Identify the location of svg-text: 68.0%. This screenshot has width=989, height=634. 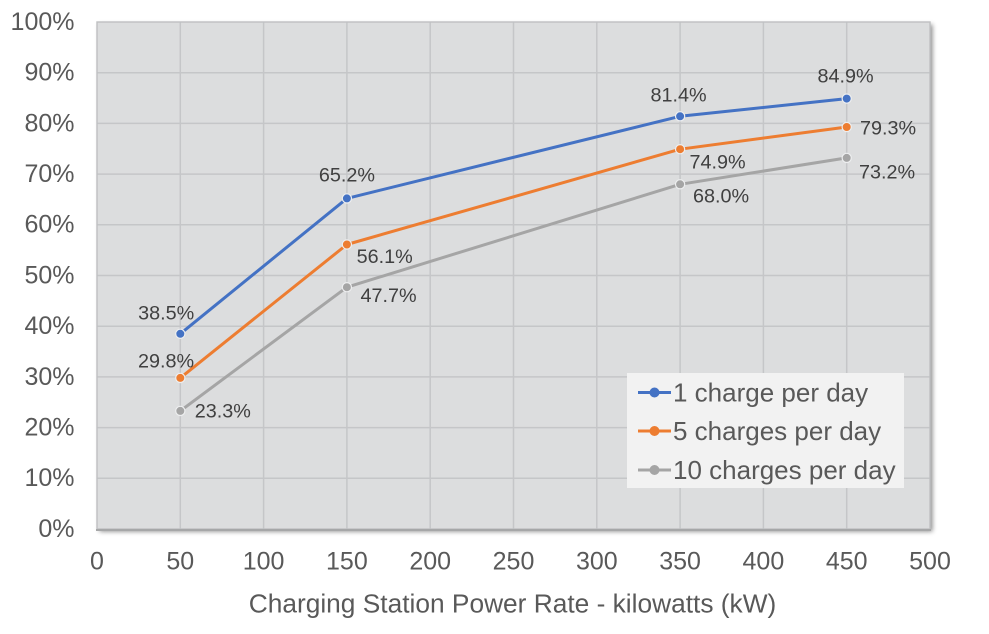
(721, 197).